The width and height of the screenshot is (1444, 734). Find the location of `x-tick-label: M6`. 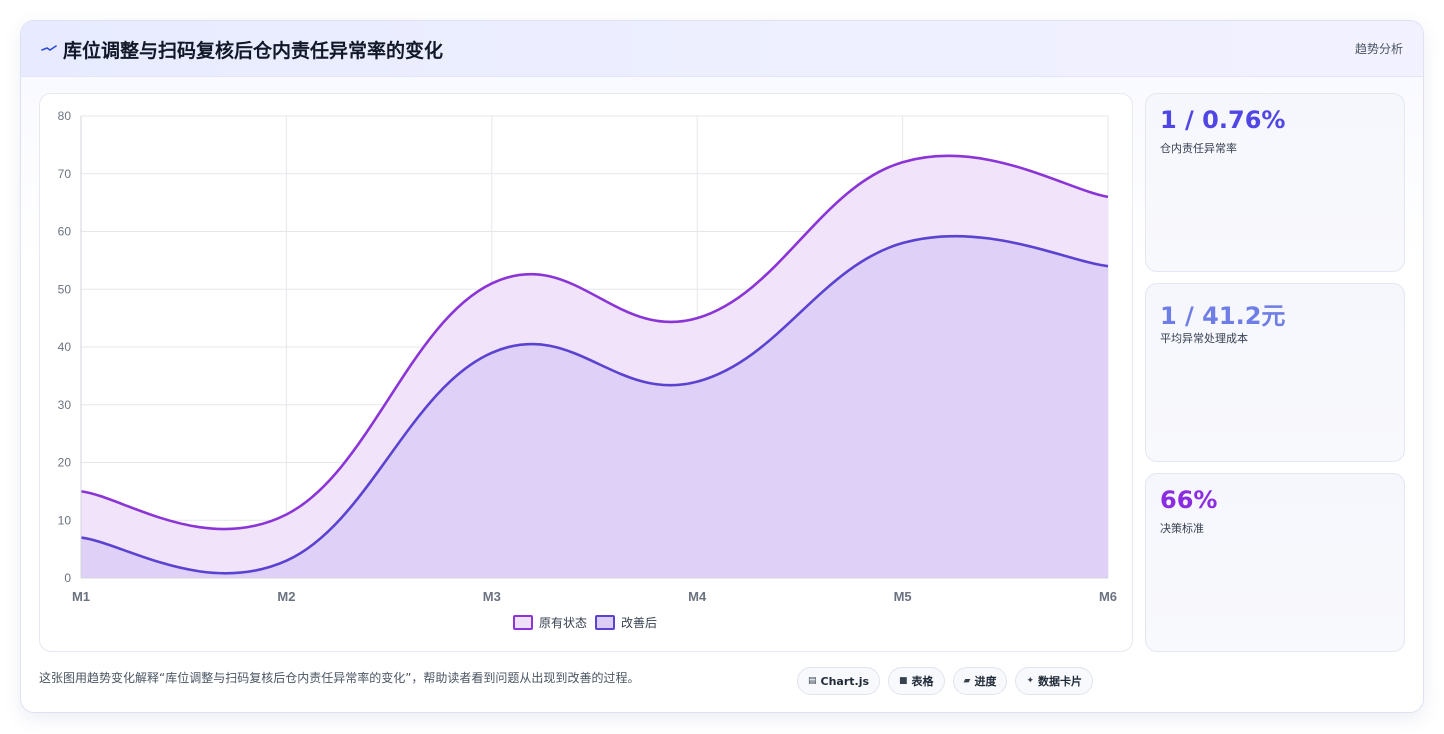

x-tick-label: M6 is located at coordinates (1108, 596).